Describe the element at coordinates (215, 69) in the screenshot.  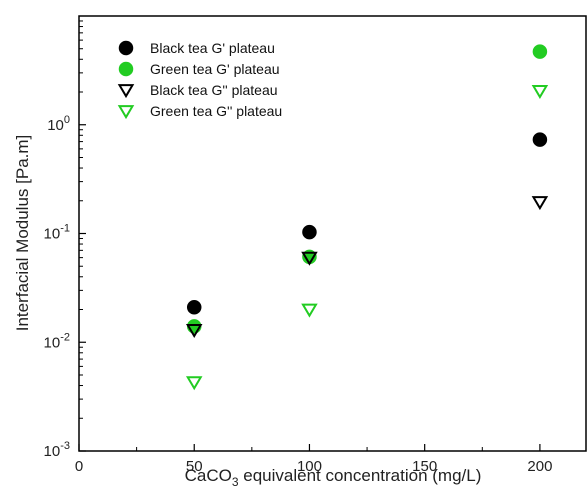
I see `legend-label-series-2: Green tea G' plateau` at that location.